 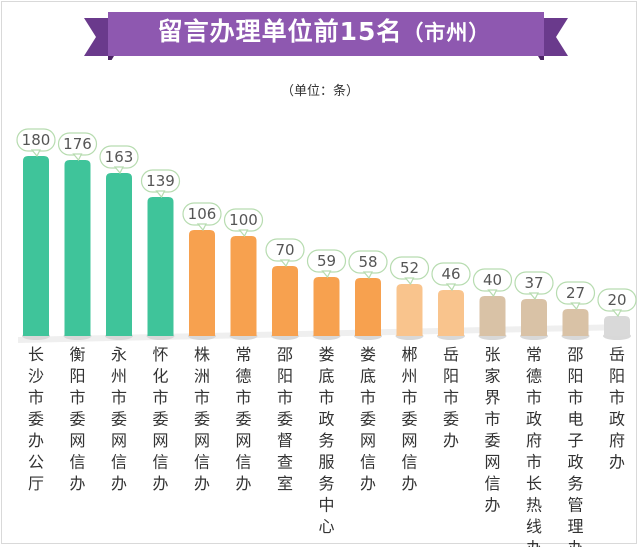 What do you see at coordinates (285, 462) in the screenshot?
I see `category-label-char: 查` at bounding box center [285, 462].